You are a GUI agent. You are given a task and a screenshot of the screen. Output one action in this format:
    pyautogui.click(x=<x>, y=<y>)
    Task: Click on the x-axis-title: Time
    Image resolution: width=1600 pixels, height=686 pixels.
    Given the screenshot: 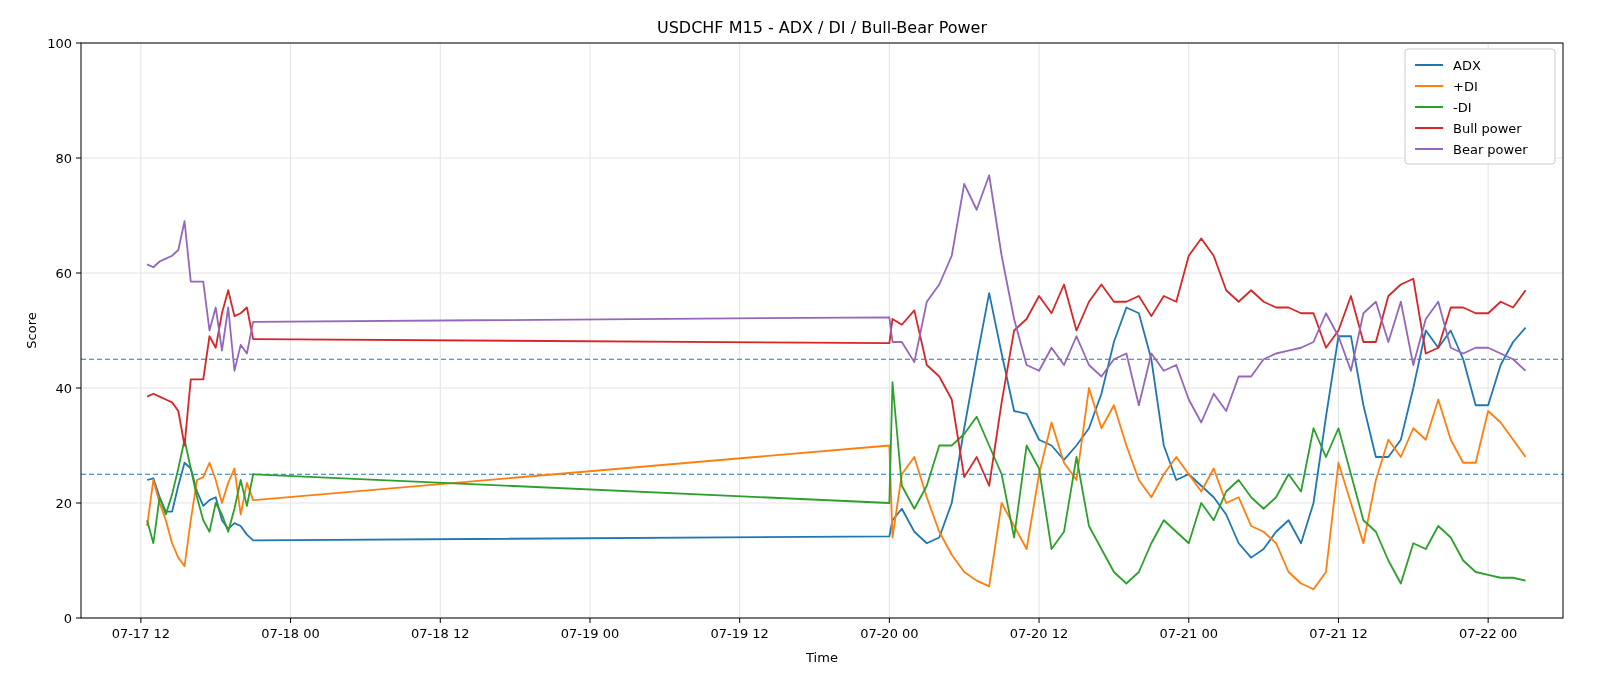 What is the action you would take?
    pyautogui.click(x=821, y=657)
    